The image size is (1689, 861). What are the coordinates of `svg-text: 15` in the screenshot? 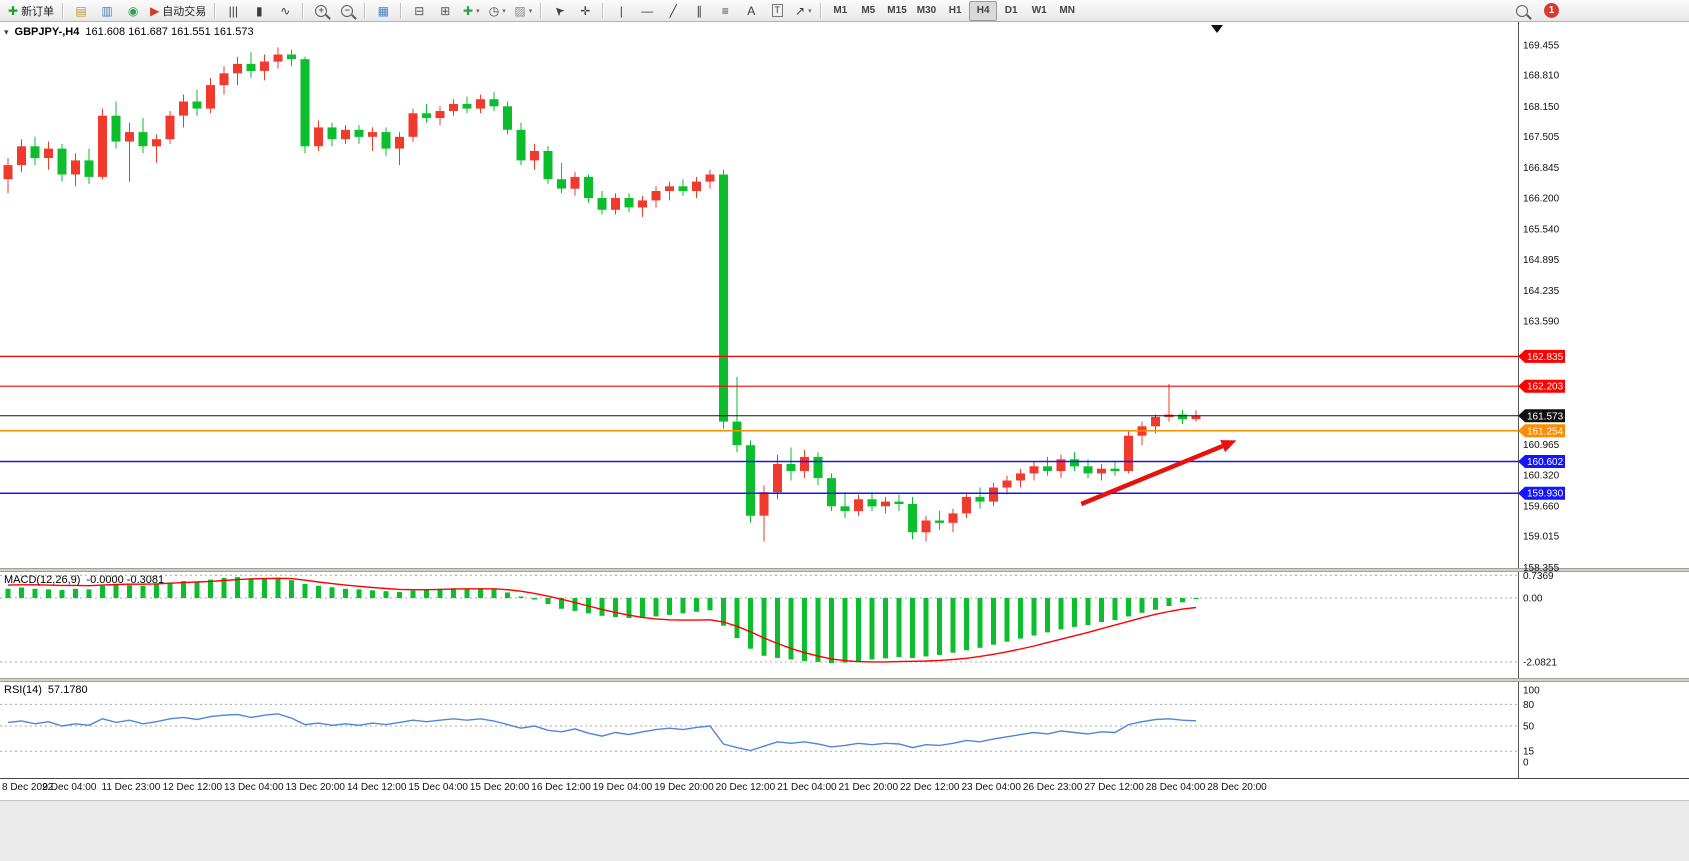 It's located at (1529, 752).